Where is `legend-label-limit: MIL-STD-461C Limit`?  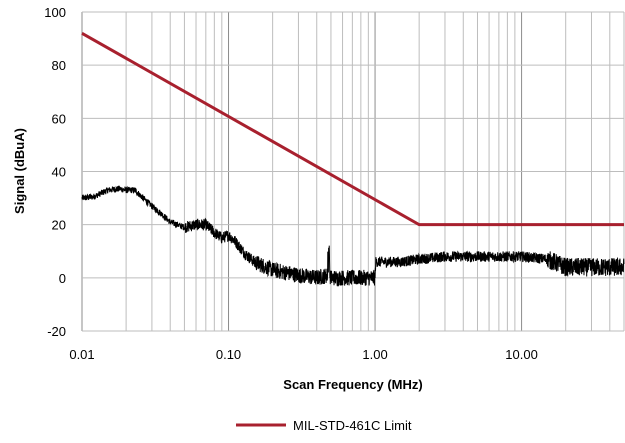
legend-label-limit: MIL-STD-461C Limit is located at coordinates (352, 425).